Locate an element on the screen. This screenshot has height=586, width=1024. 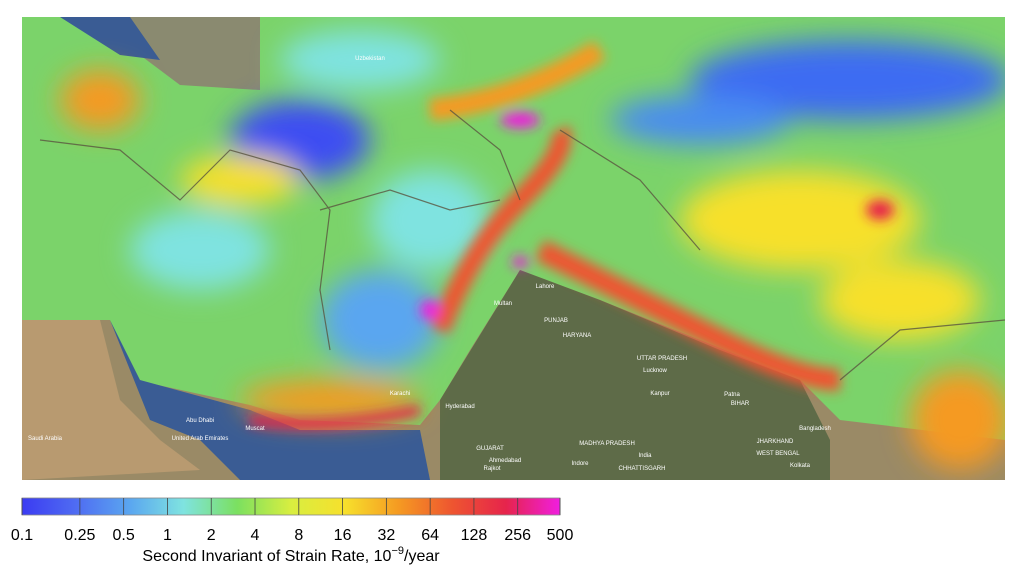
place-label: JHARKHAND is located at coordinates (775, 442).